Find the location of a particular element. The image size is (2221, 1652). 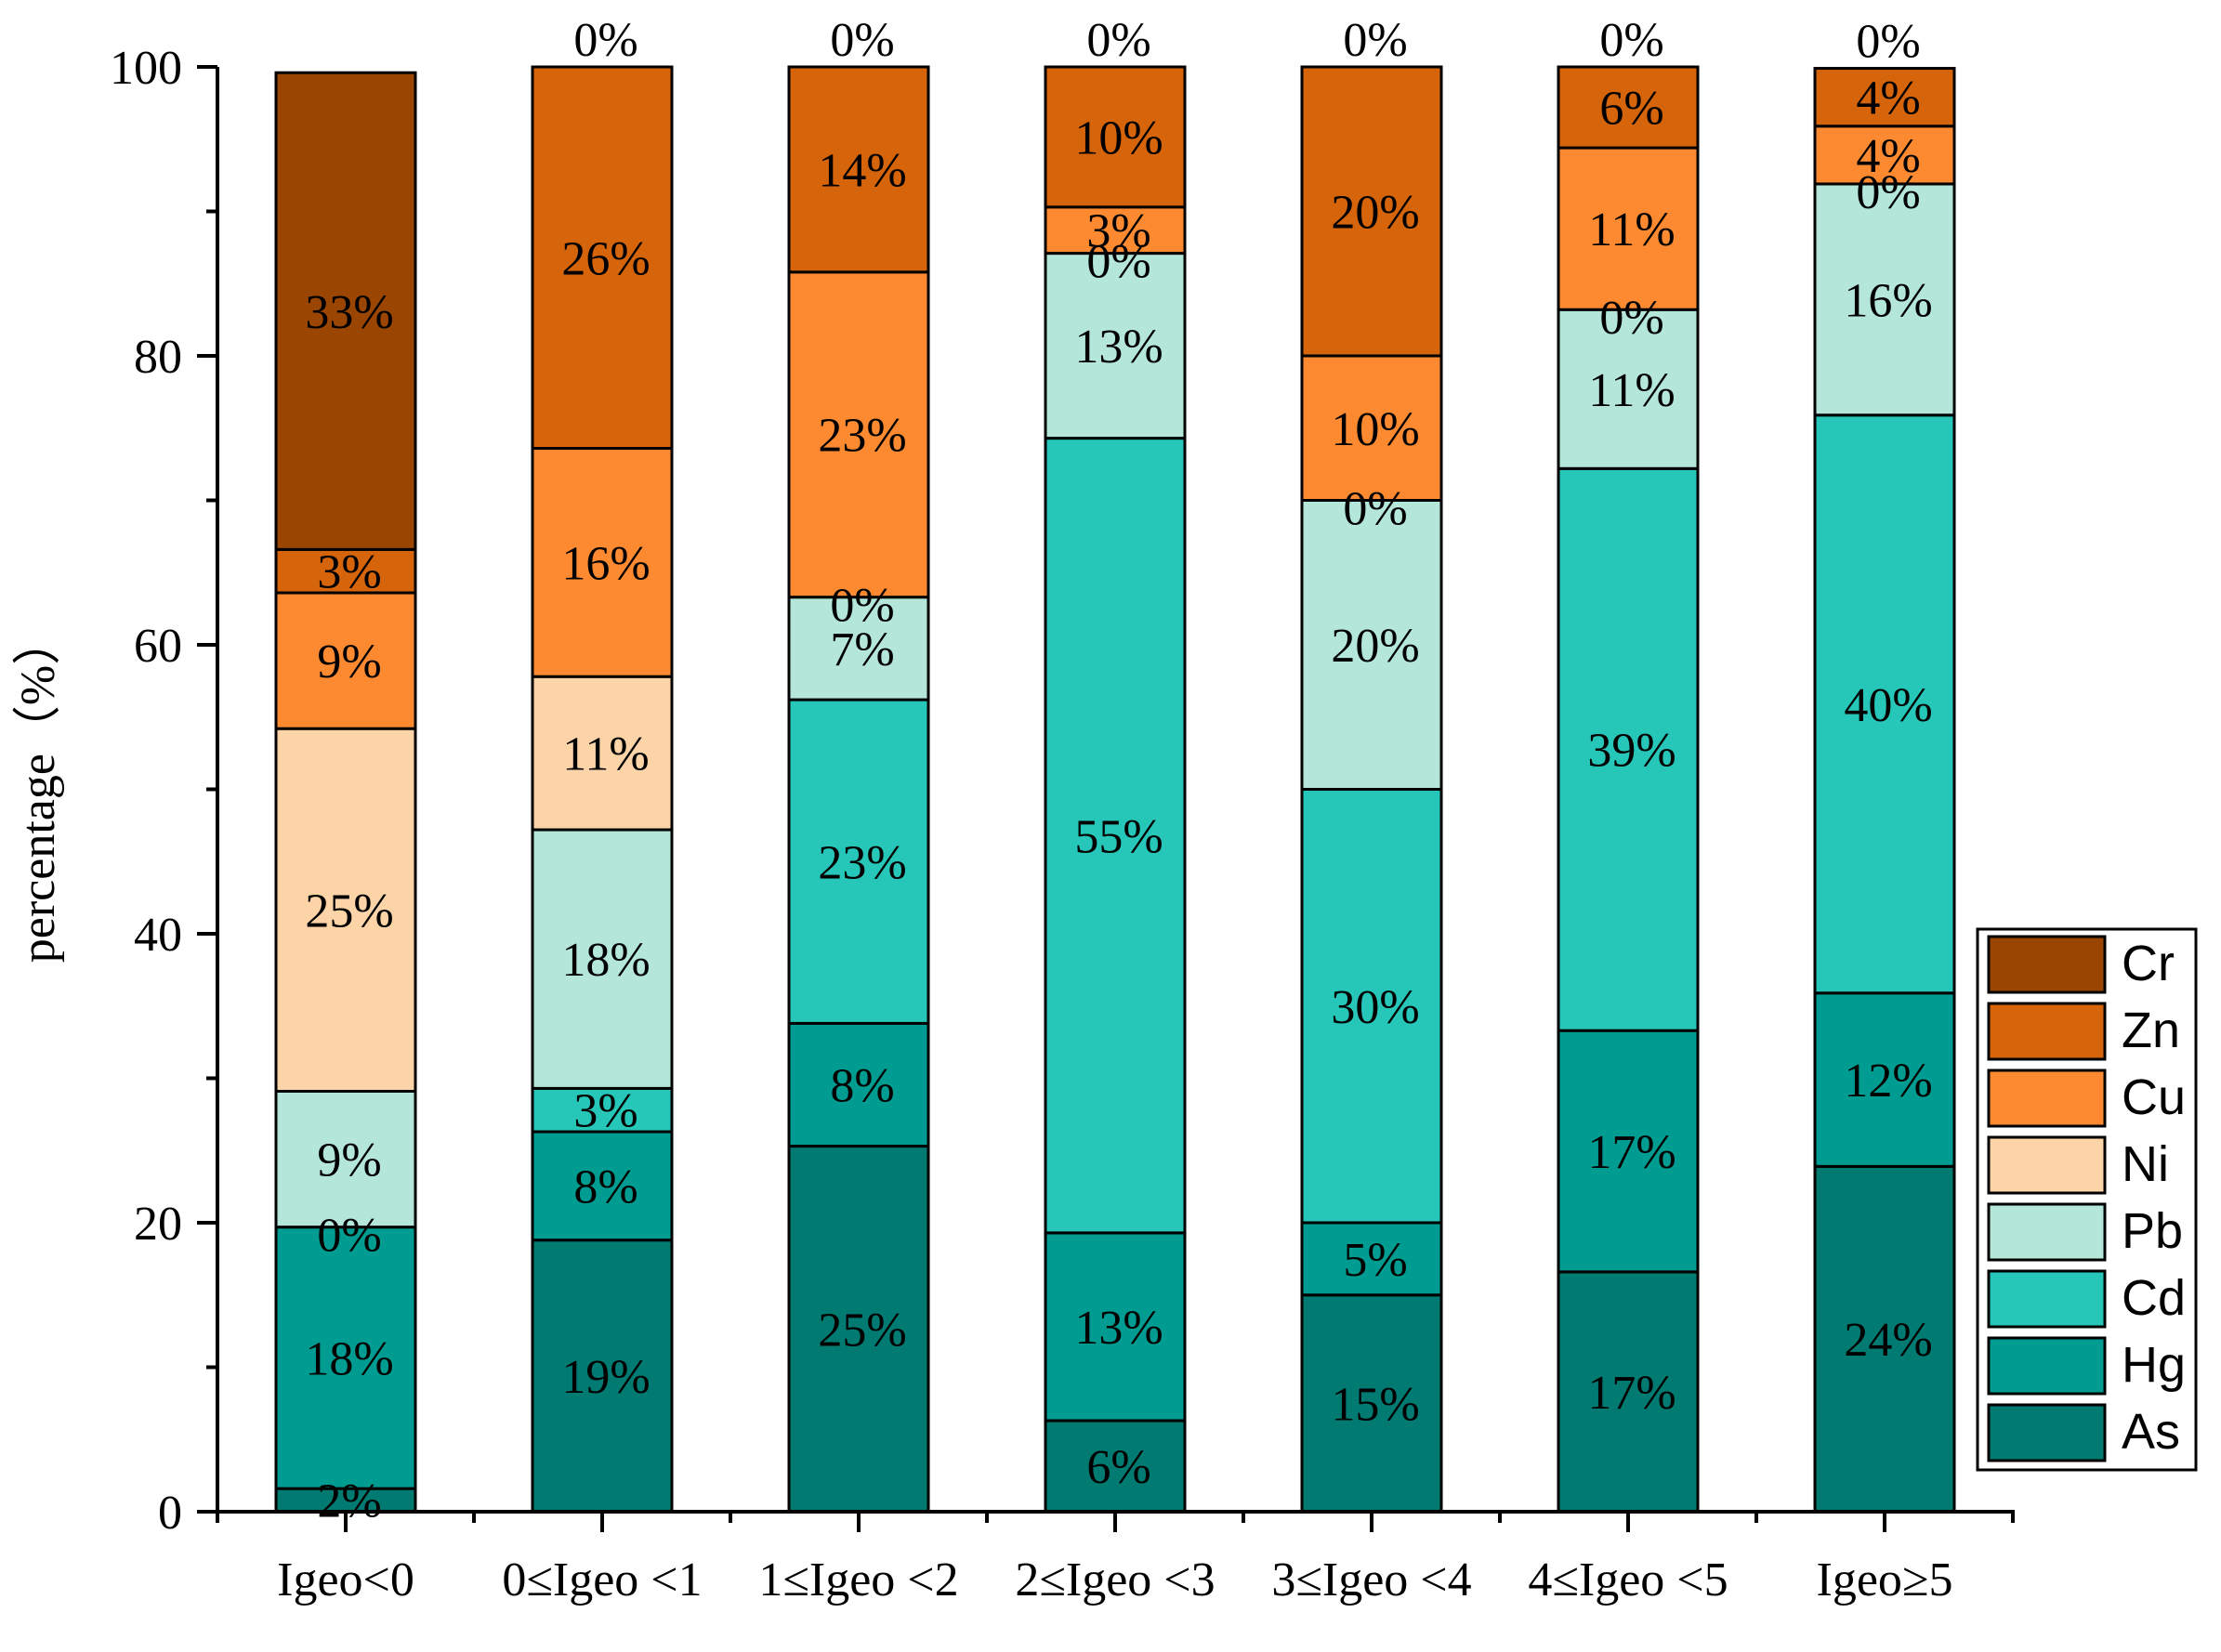

data-label-as-5: 17% is located at coordinates (1631, 1393).